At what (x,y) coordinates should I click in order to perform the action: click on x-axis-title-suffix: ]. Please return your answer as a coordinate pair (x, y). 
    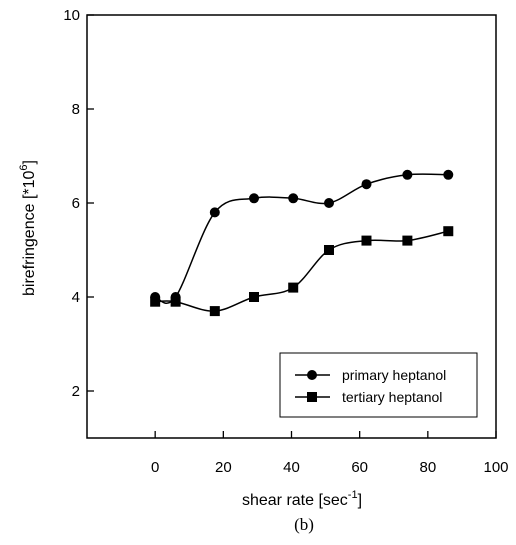
    Looking at the image, I should click on (360, 500).